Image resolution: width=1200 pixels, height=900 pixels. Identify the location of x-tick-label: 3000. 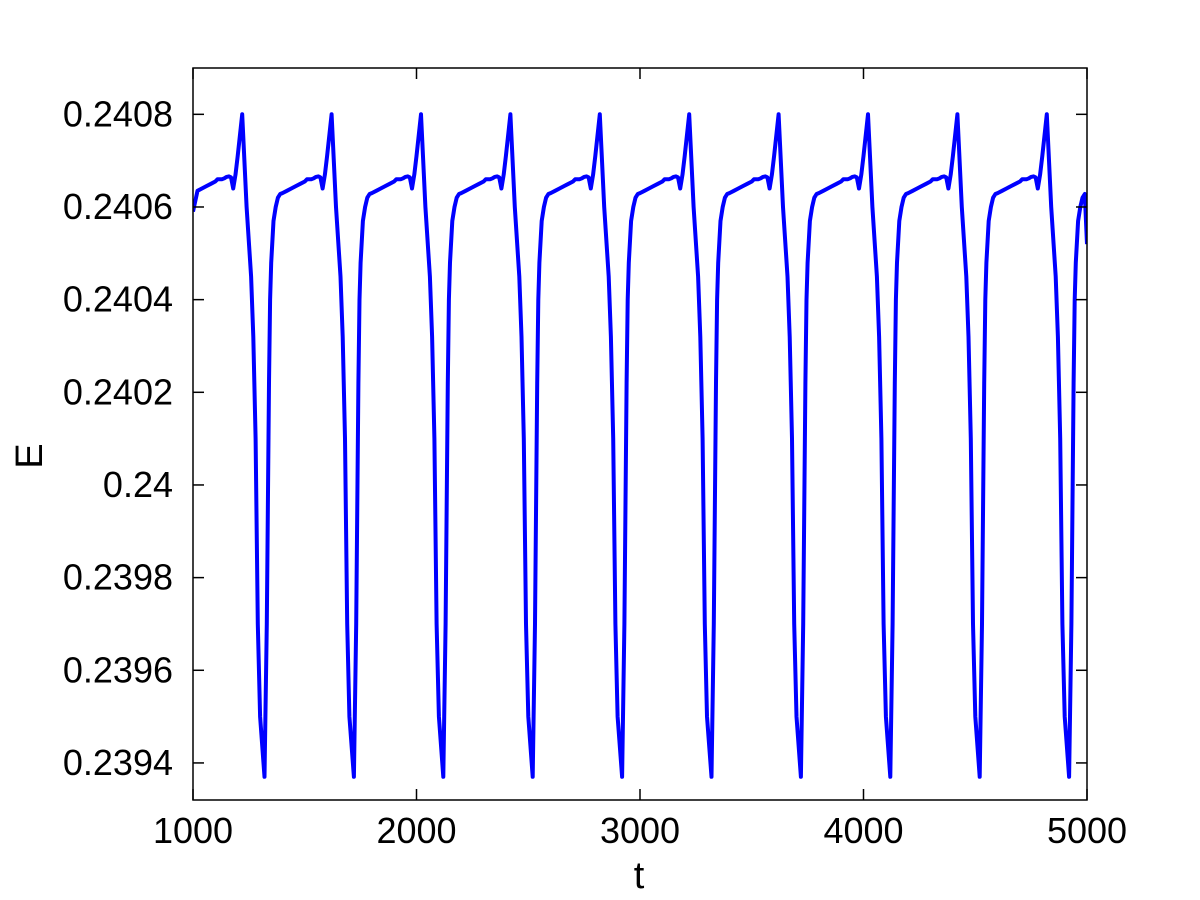
(640, 830).